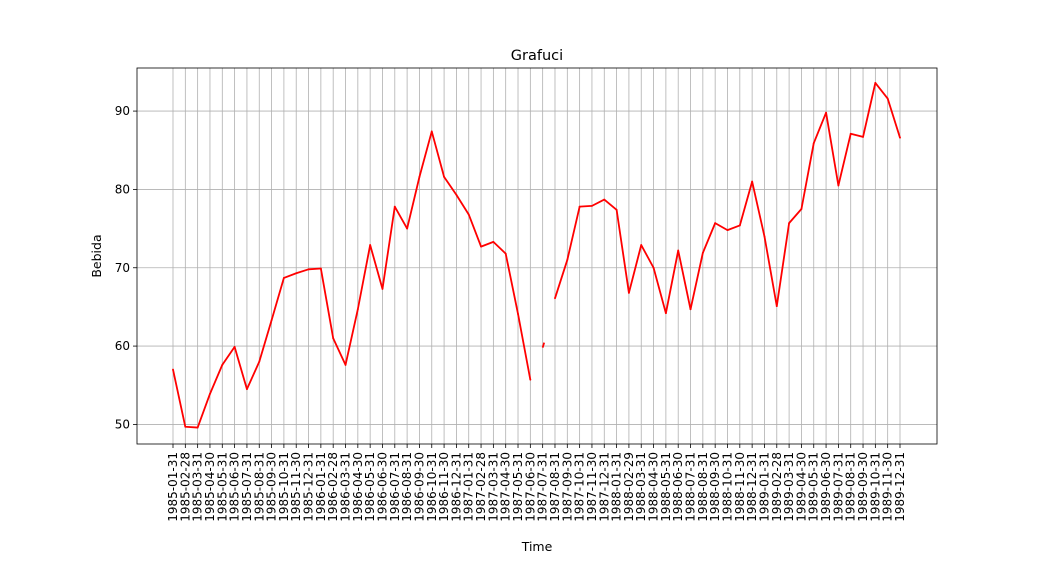  What do you see at coordinates (122, 268) in the screenshot?
I see `y-tick-label: 70` at bounding box center [122, 268].